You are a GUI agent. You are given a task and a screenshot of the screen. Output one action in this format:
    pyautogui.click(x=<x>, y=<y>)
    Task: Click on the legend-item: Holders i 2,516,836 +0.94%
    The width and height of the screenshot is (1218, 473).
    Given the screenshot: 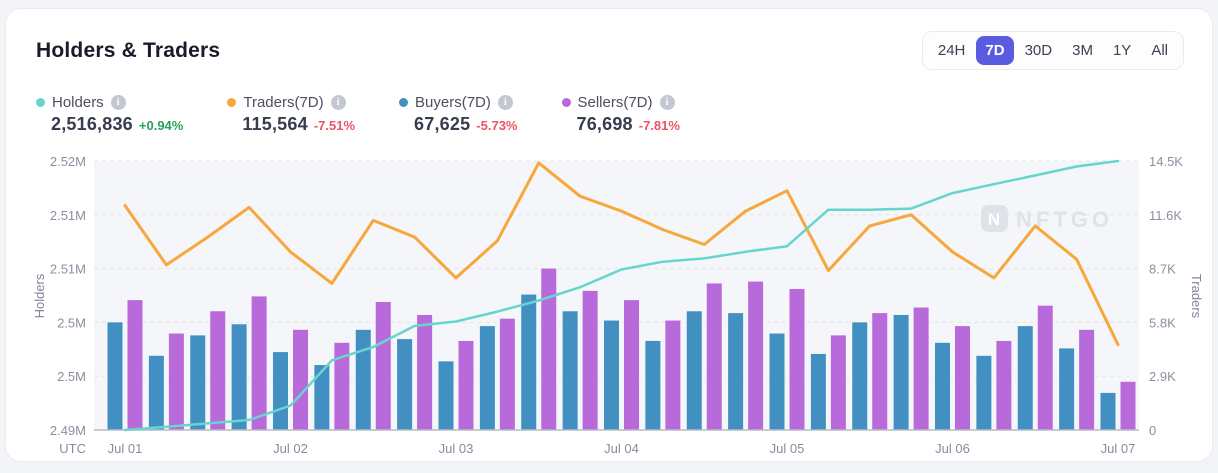 What is the action you would take?
    pyautogui.click(x=109, y=114)
    